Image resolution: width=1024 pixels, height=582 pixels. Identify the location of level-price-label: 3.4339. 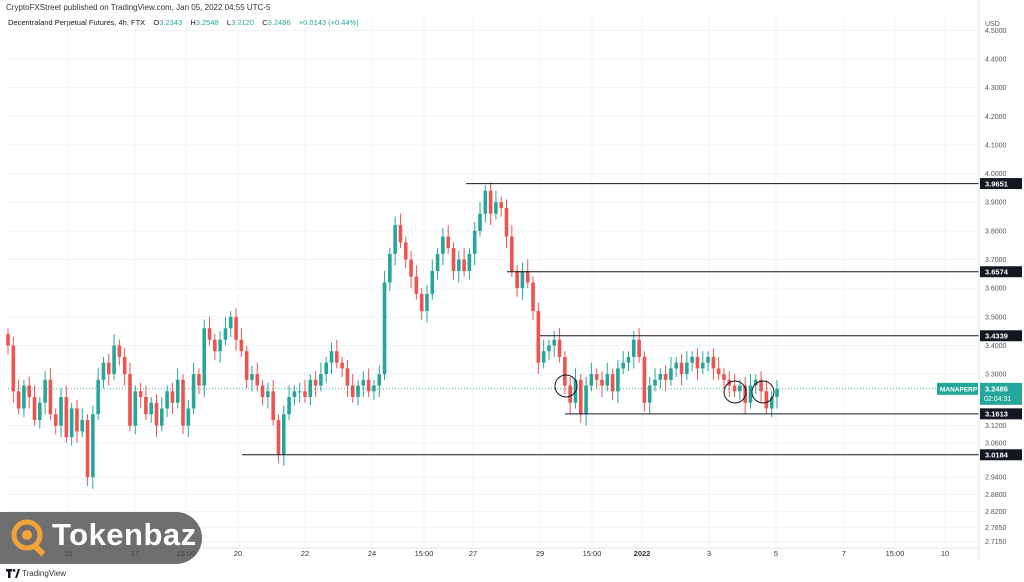
(996, 336).